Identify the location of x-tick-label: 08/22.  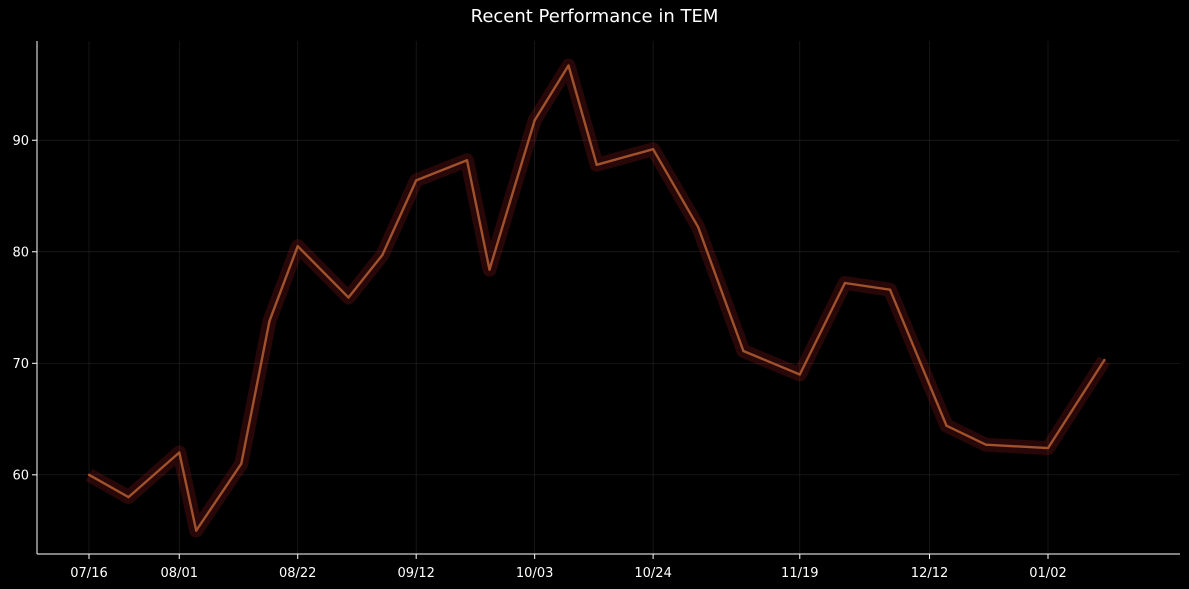
(297, 573).